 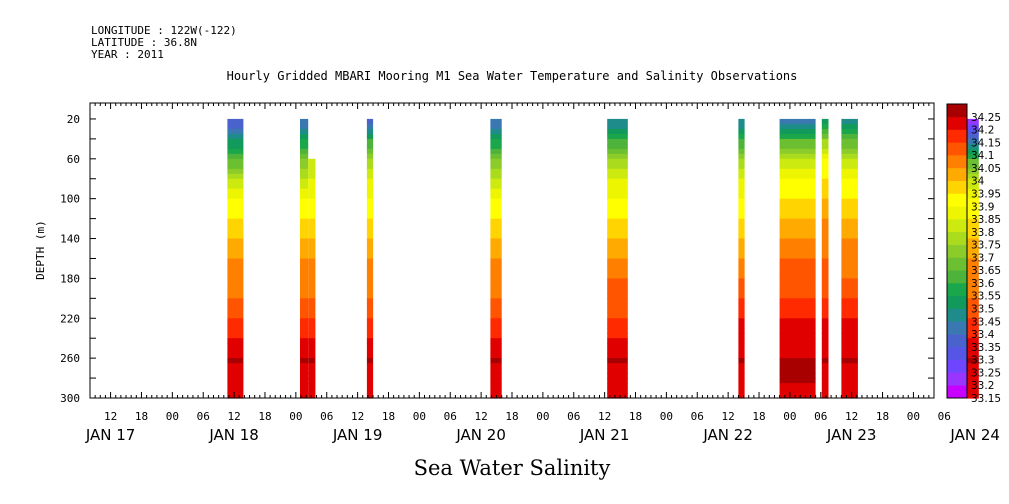 I want to click on x-day-label: JAN 17, so click(x=110, y=435).